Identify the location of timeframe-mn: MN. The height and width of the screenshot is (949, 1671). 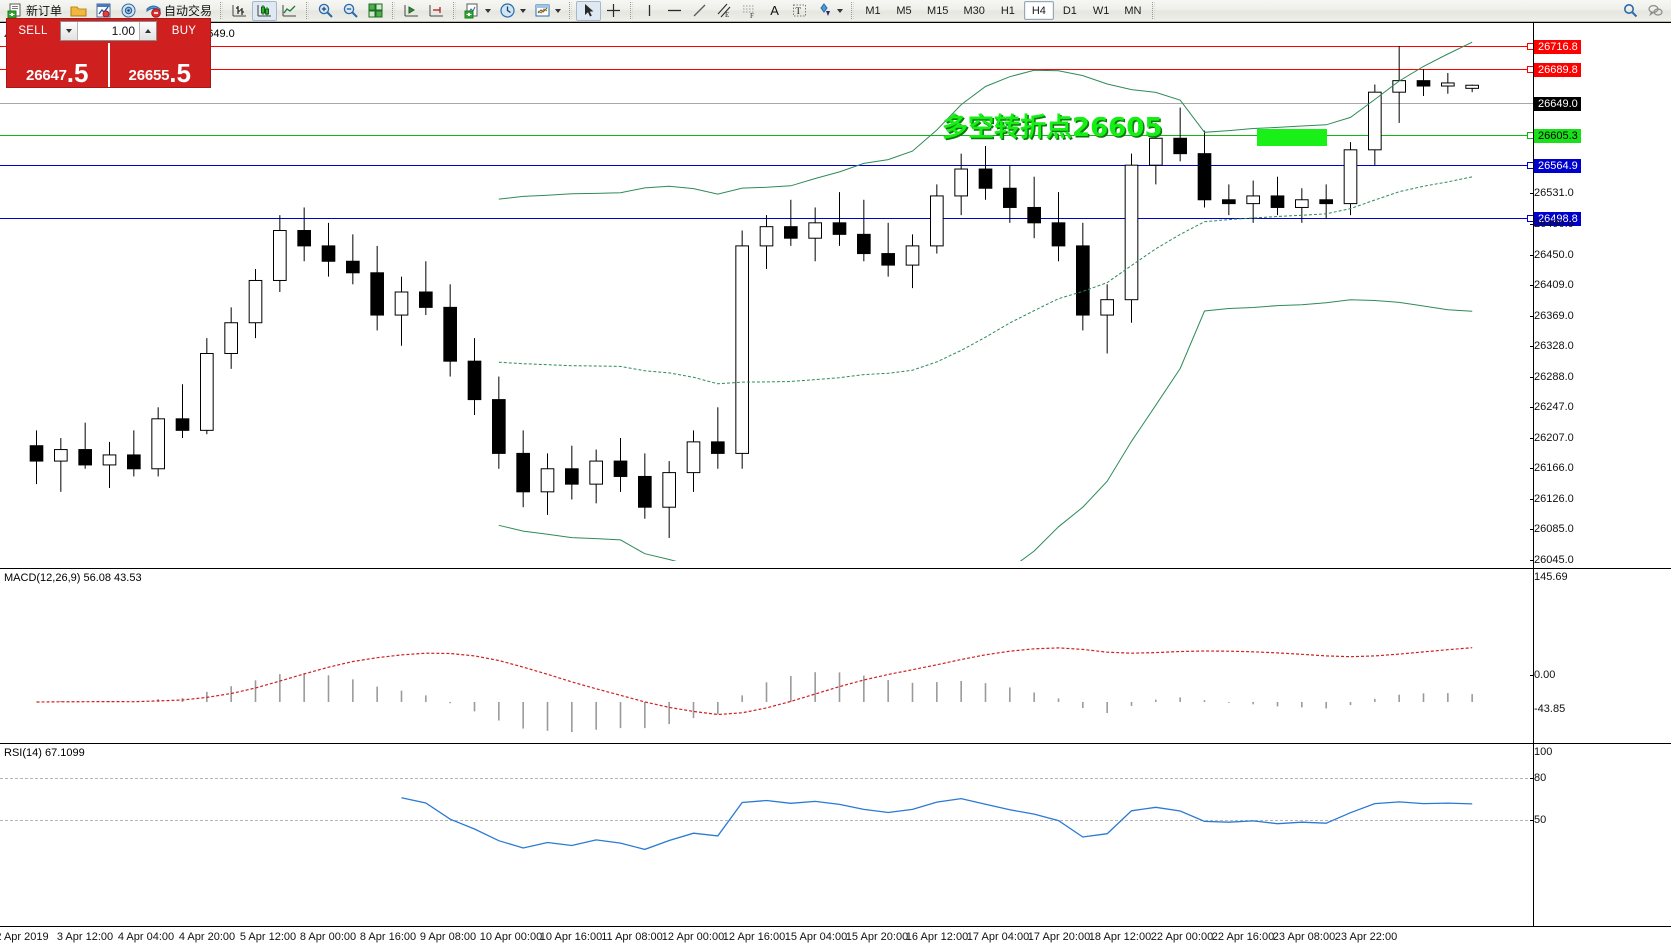
(1133, 10).